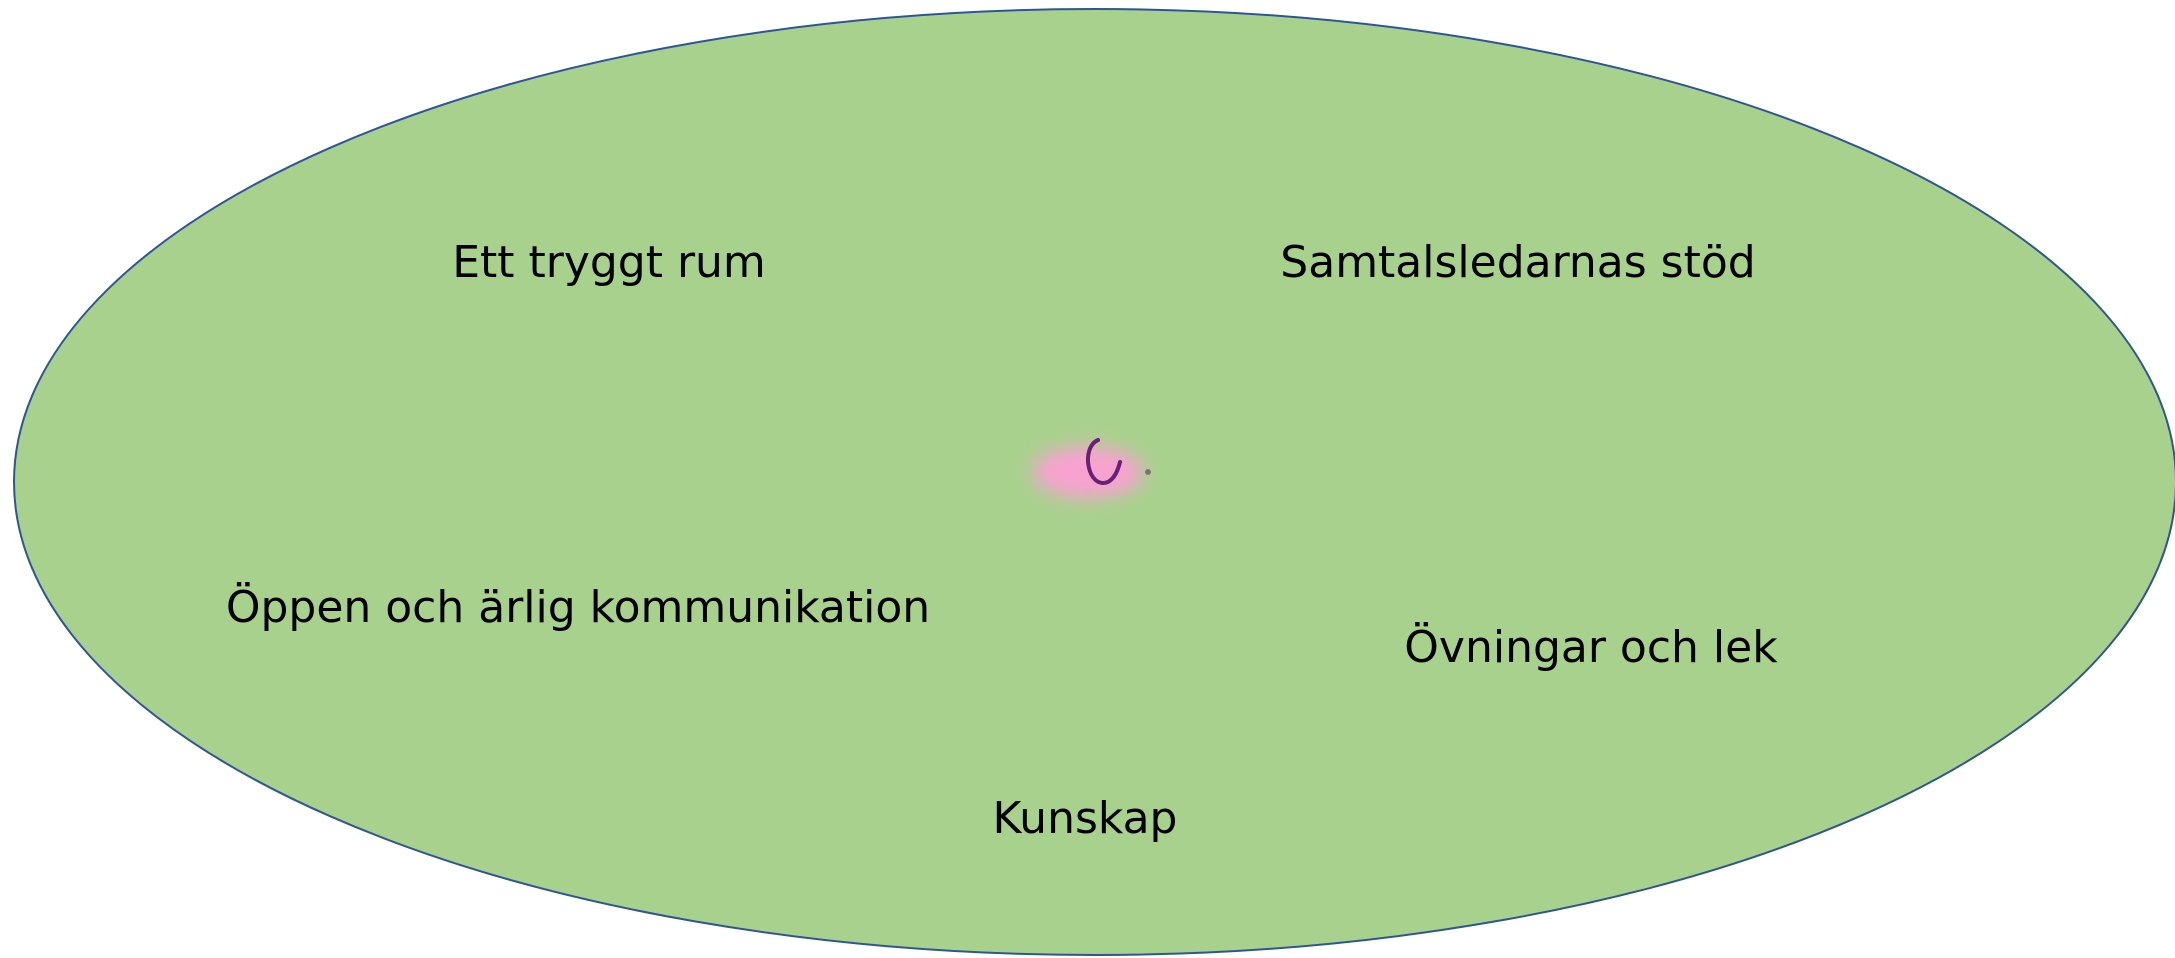  I want to click on label: Öppen och ärlig kommunikation, so click(578, 607).